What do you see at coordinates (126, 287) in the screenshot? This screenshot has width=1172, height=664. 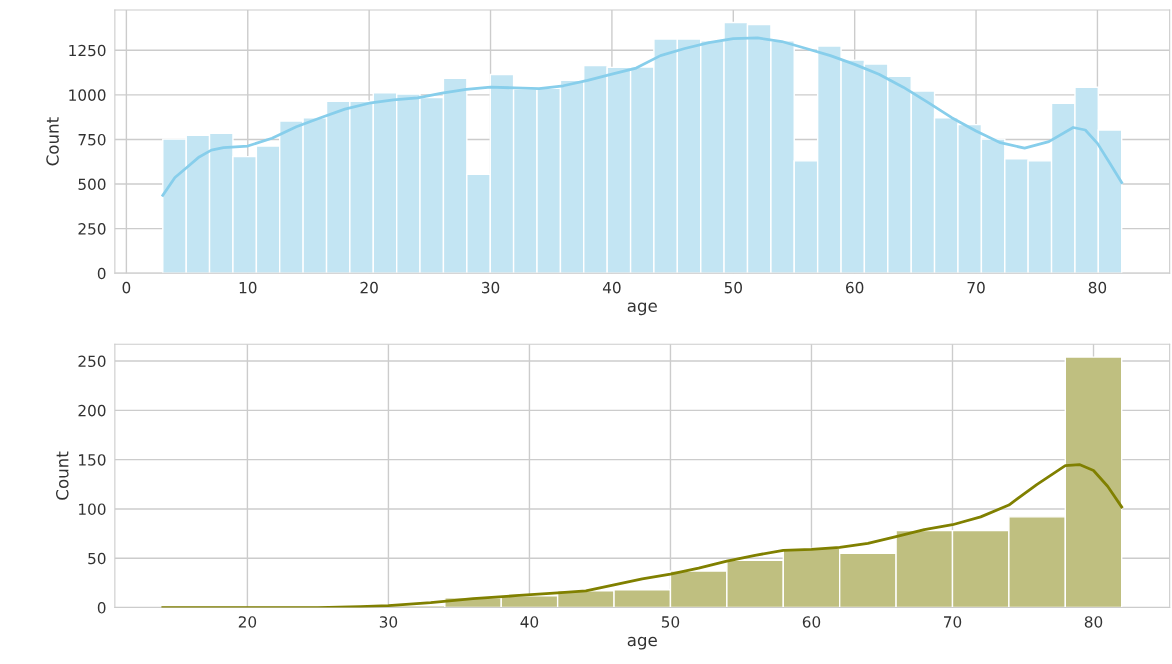 I see `x-tick-label: 0` at bounding box center [126, 287].